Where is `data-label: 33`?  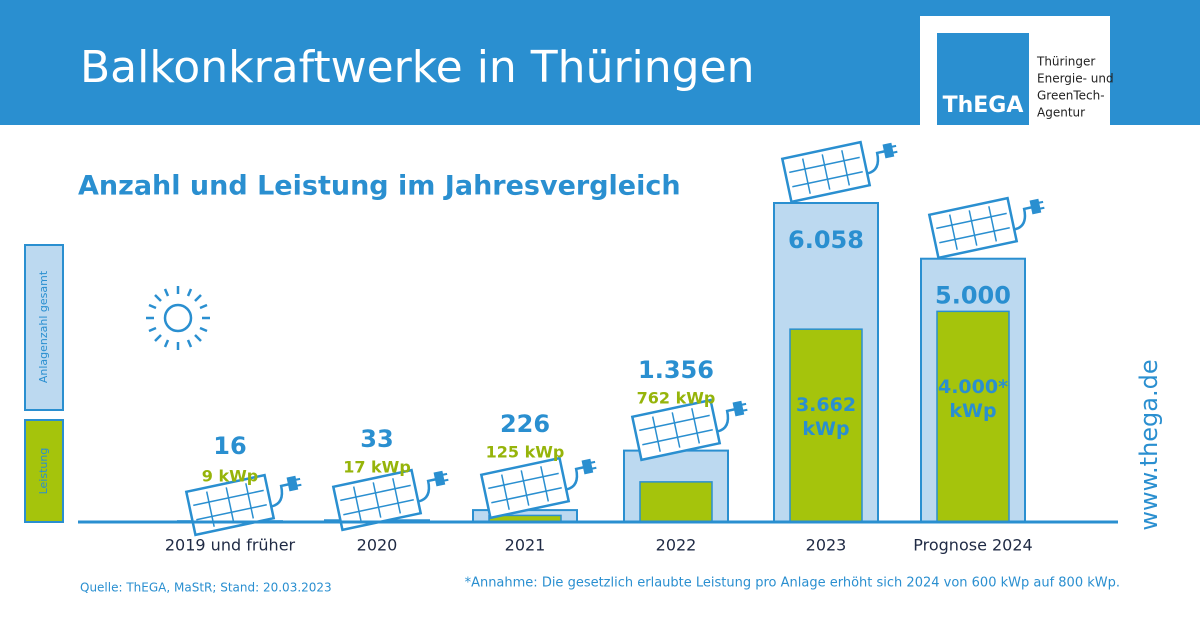 data-label: 33 is located at coordinates (376, 439).